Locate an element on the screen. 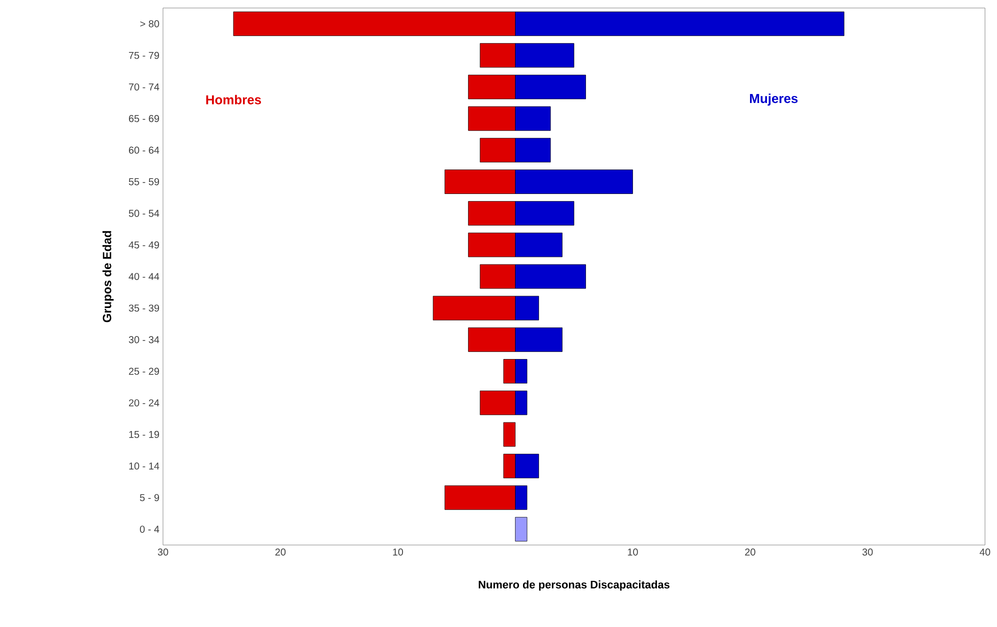 The height and width of the screenshot is (627, 997). y-tick-label: 25 - 29 is located at coordinates (144, 371).